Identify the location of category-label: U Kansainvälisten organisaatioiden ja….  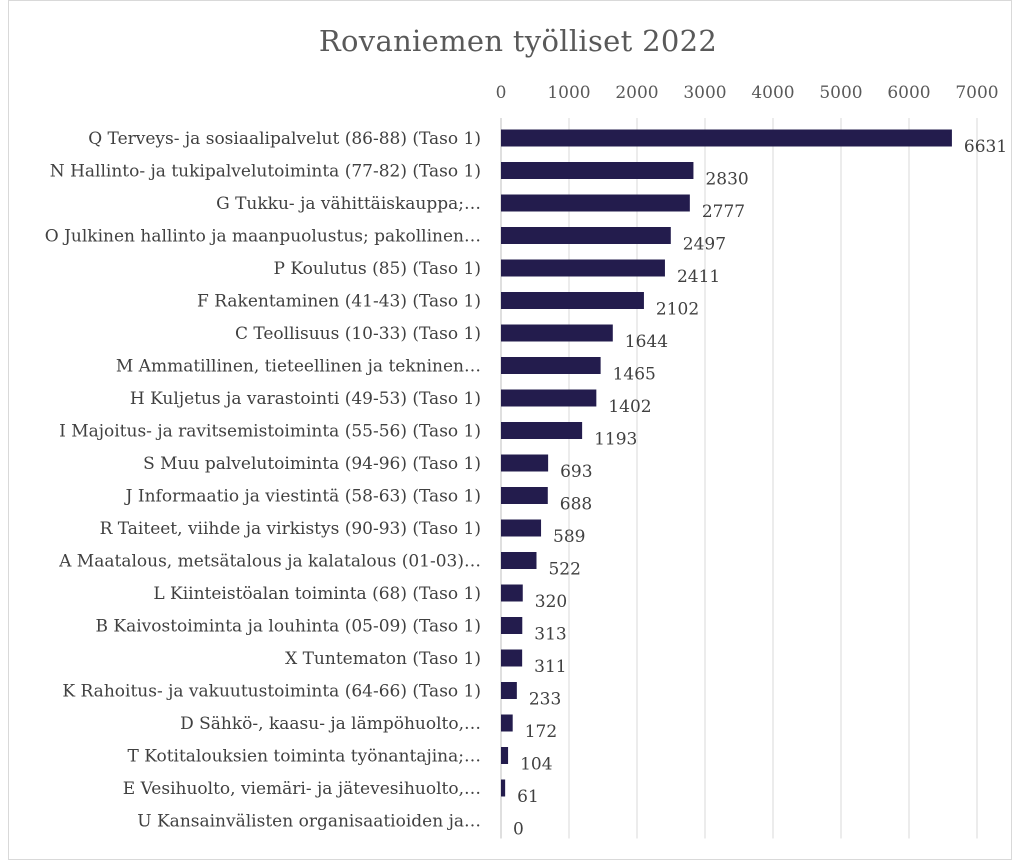
(309, 822).